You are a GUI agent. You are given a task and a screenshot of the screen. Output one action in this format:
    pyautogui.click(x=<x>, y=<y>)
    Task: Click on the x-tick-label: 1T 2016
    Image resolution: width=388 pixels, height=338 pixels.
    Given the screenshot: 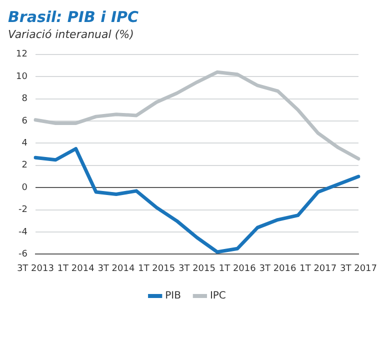 What is the action you would take?
    pyautogui.click(x=237, y=269)
    